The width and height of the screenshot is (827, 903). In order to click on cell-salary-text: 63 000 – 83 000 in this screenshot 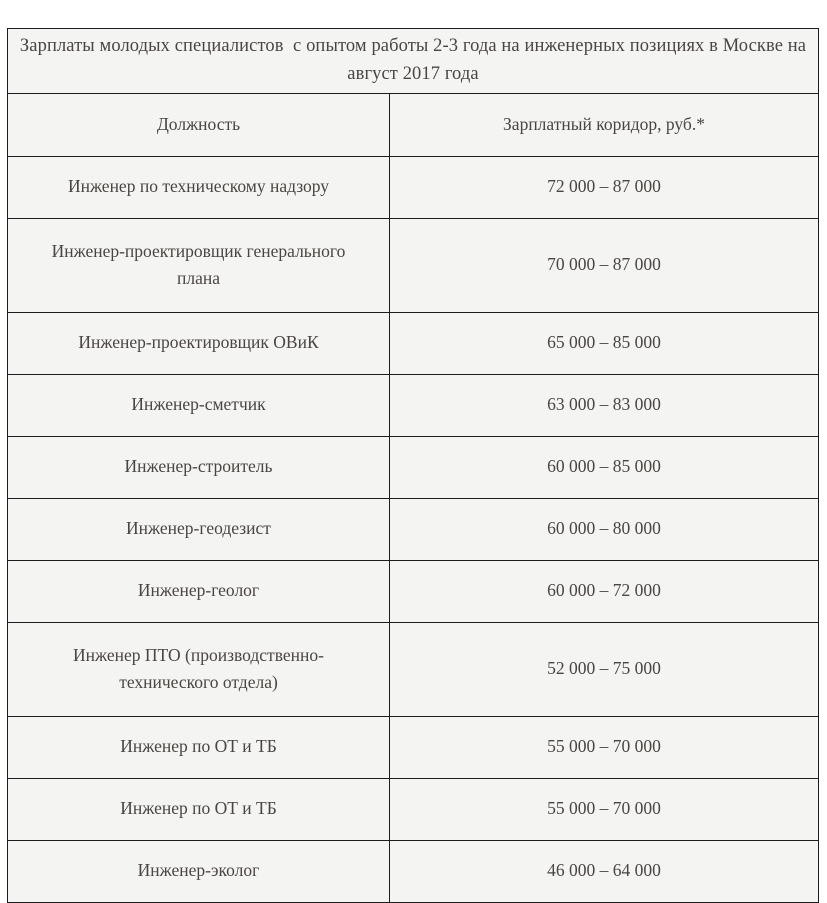, I will do `click(604, 404)`.